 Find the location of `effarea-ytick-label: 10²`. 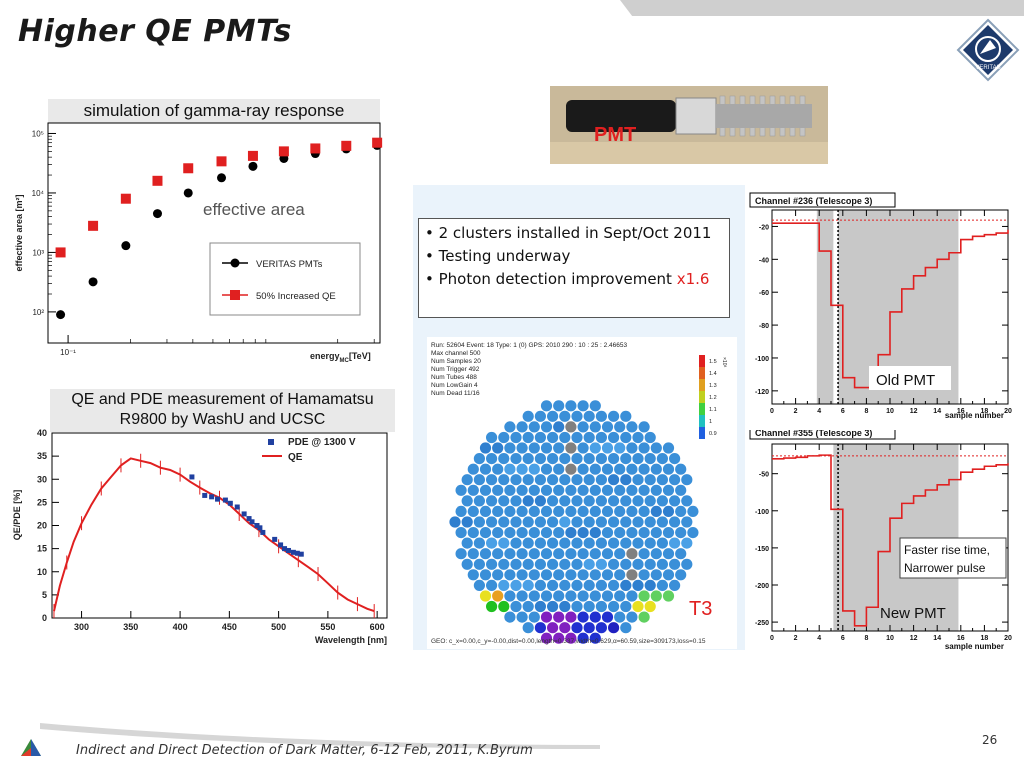

effarea-ytick-label: 10² is located at coordinates (38, 312).